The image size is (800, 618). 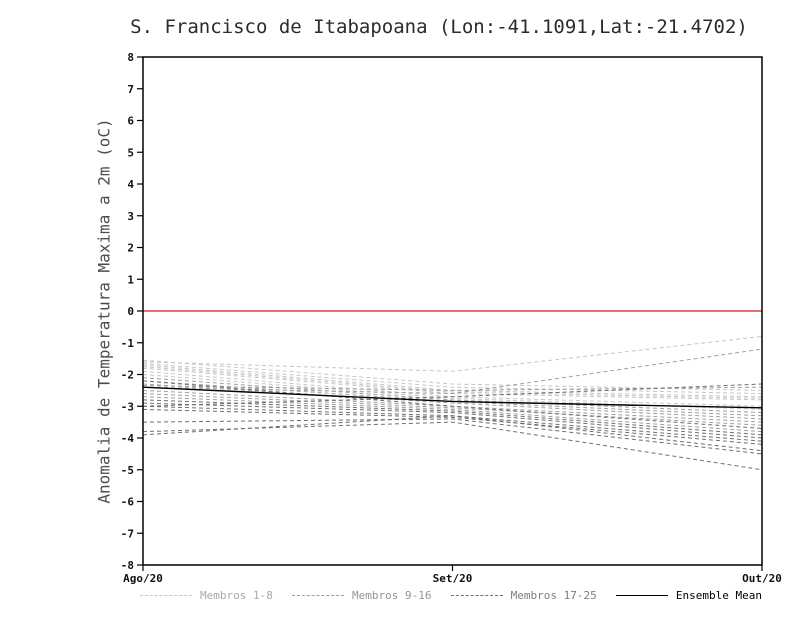 What do you see at coordinates (453, 578) in the screenshot?
I see `x-tick-label: Set/20` at bounding box center [453, 578].